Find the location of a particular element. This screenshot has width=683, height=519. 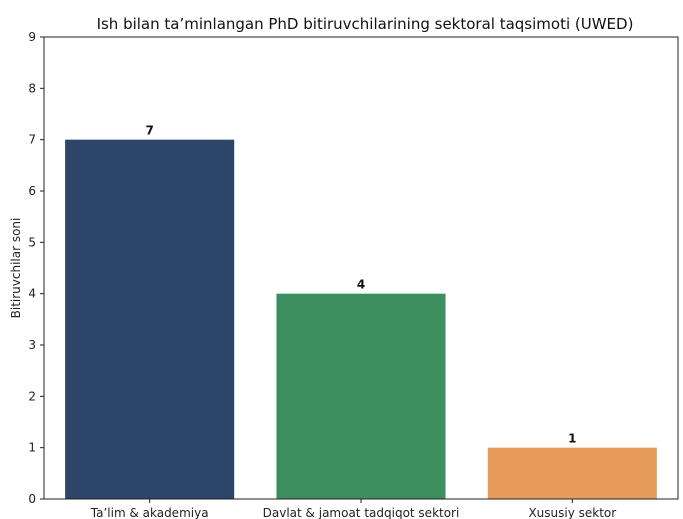

y-tick-label: 1 is located at coordinates (32, 448).